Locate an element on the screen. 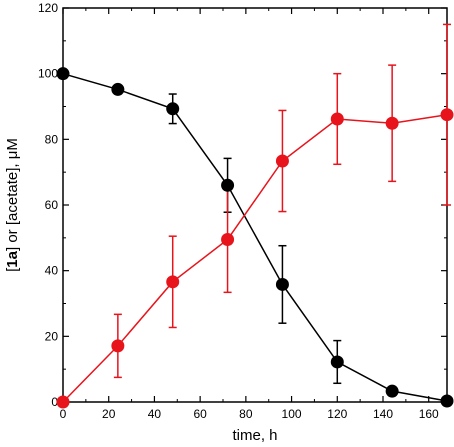 The width and height of the screenshot is (454, 447). y-axis-label-prefix: [ is located at coordinates (12, 269).